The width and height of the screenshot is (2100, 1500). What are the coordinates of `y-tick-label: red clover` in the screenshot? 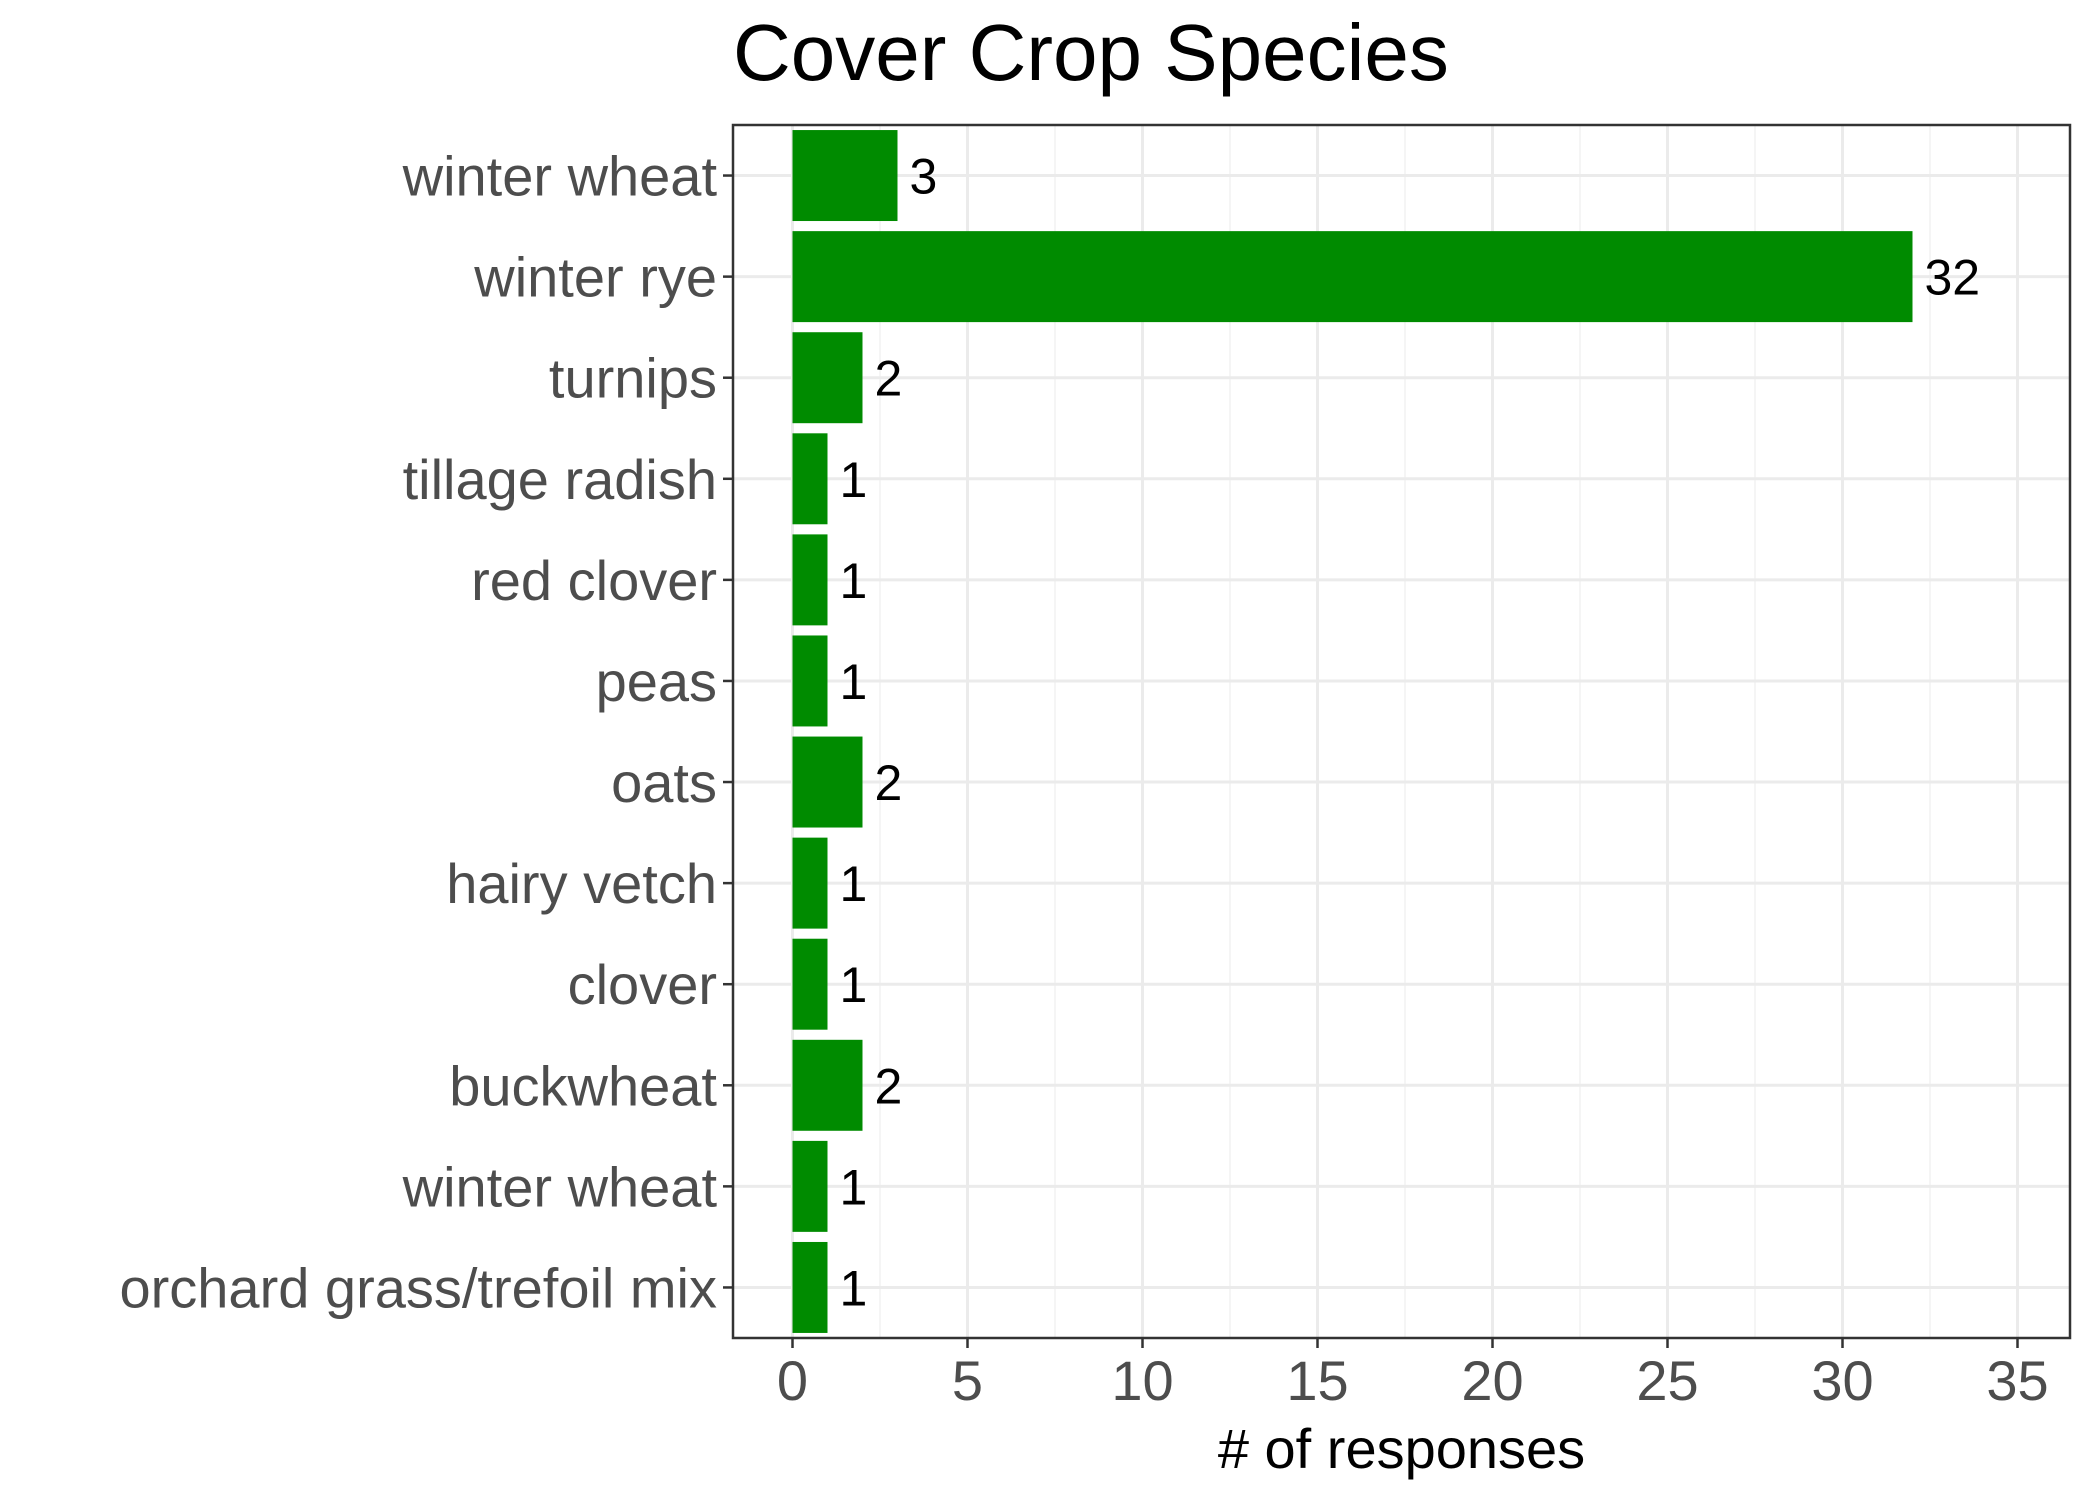 It's located at (594, 580).